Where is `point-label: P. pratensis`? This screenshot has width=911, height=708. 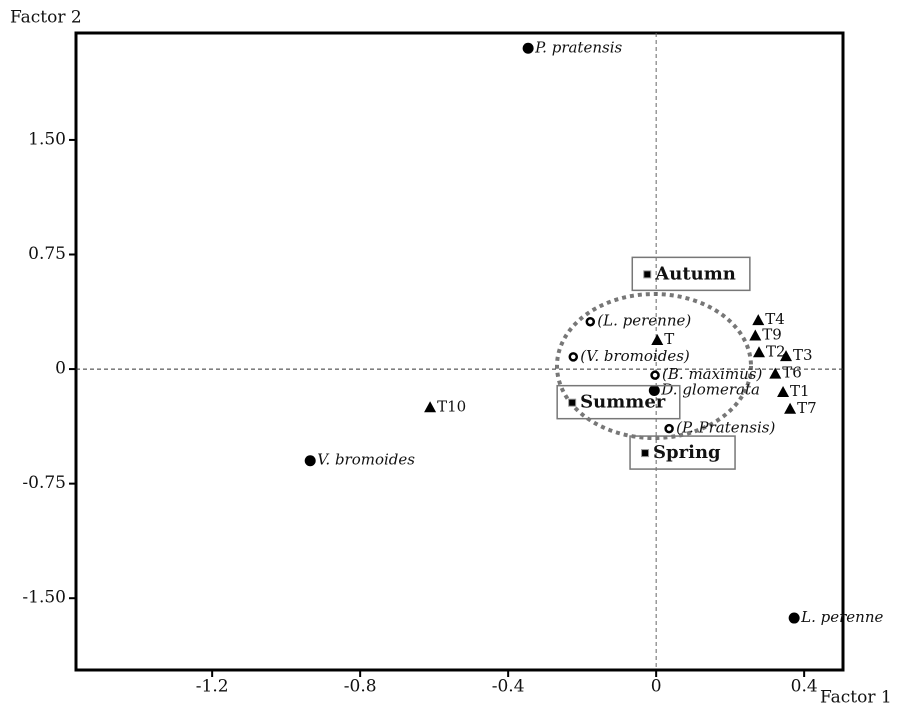 point-label: P. pratensis is located at coordinates (578, 47).